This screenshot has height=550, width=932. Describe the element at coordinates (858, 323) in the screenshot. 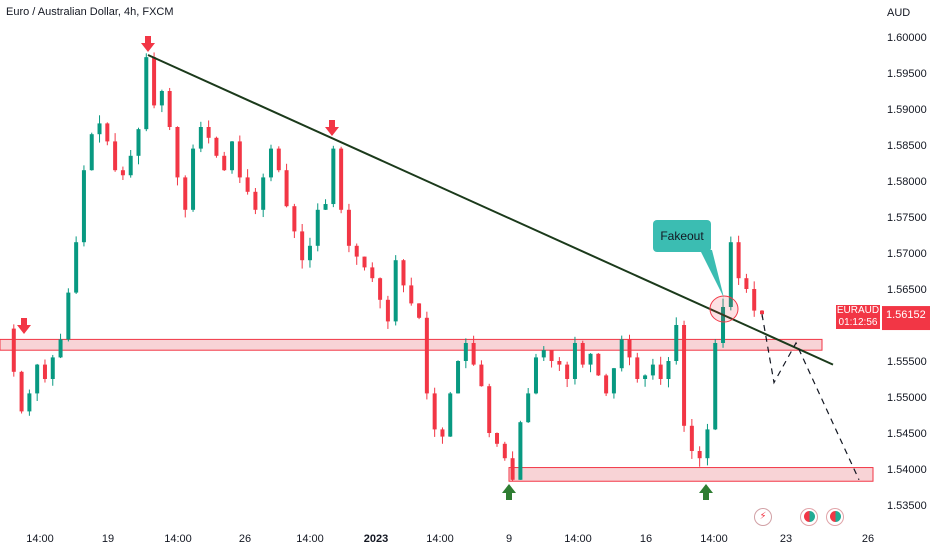

I see `countdown-tag: 01:12:56` at that location.